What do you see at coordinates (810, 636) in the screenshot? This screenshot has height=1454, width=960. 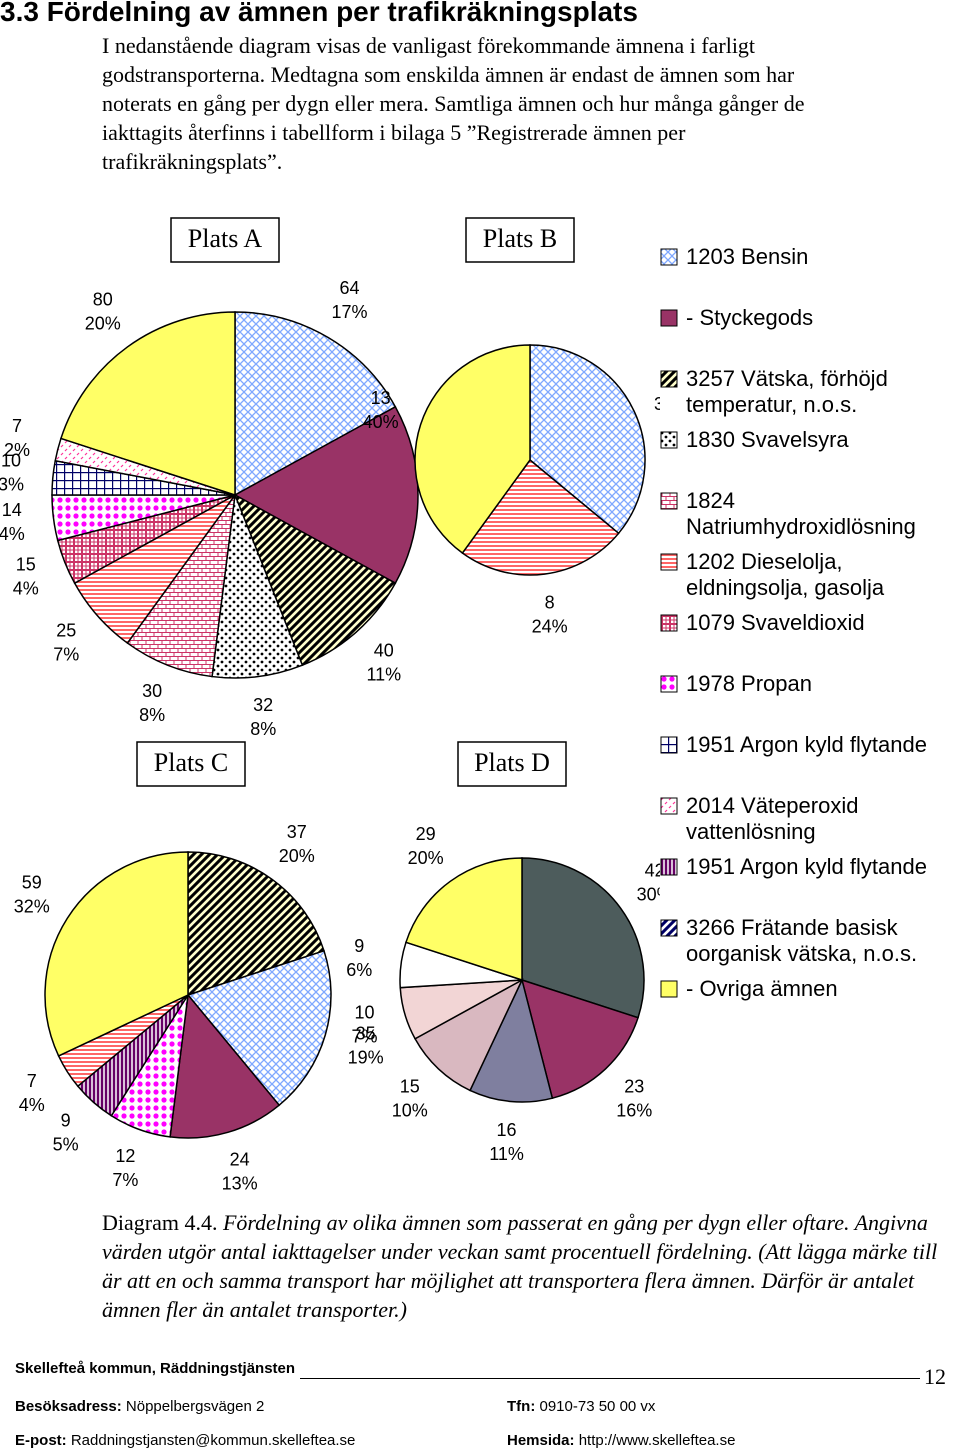 I see `legend-item: 1079 Svaveldioxid` at bounding box center [810, 636].